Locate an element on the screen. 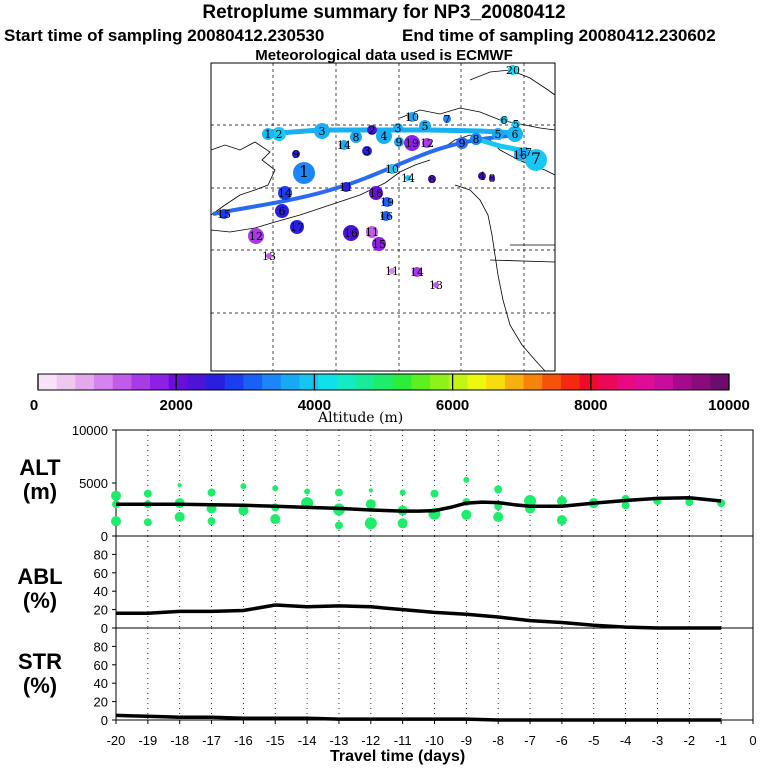 The image size is (768, 768). colorbar-tick-label: 2000 is located at coordinates (176, 405).